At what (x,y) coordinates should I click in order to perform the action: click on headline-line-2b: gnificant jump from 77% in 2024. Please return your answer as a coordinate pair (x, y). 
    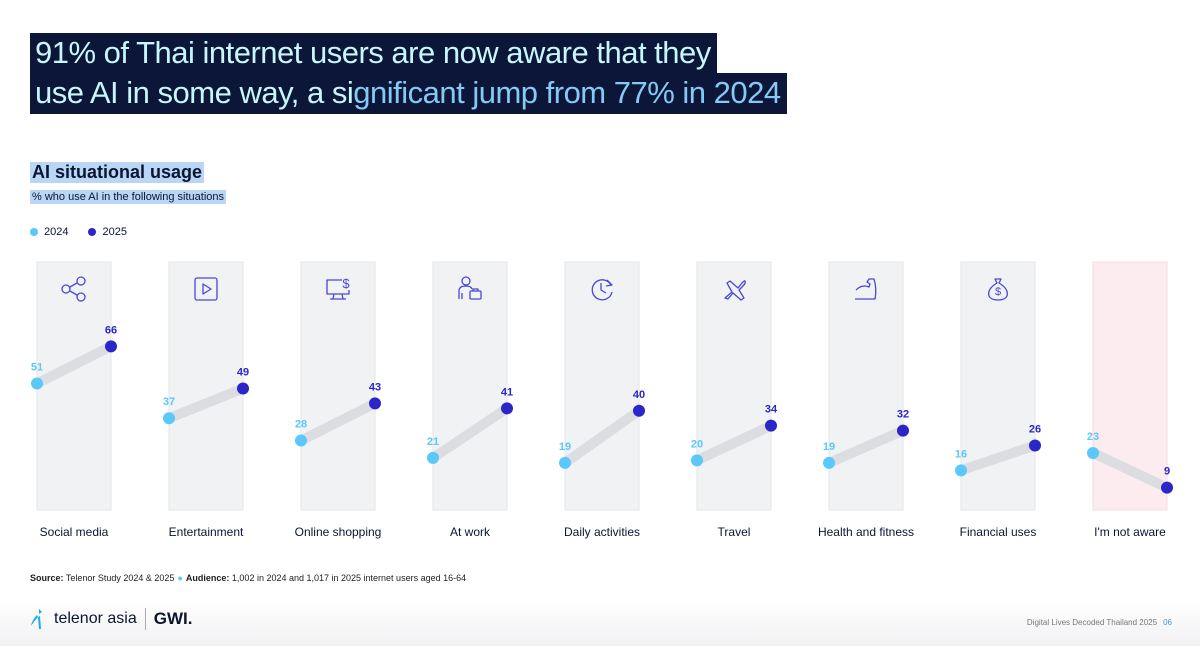
    Looking at the image, I should click on (567, 92).